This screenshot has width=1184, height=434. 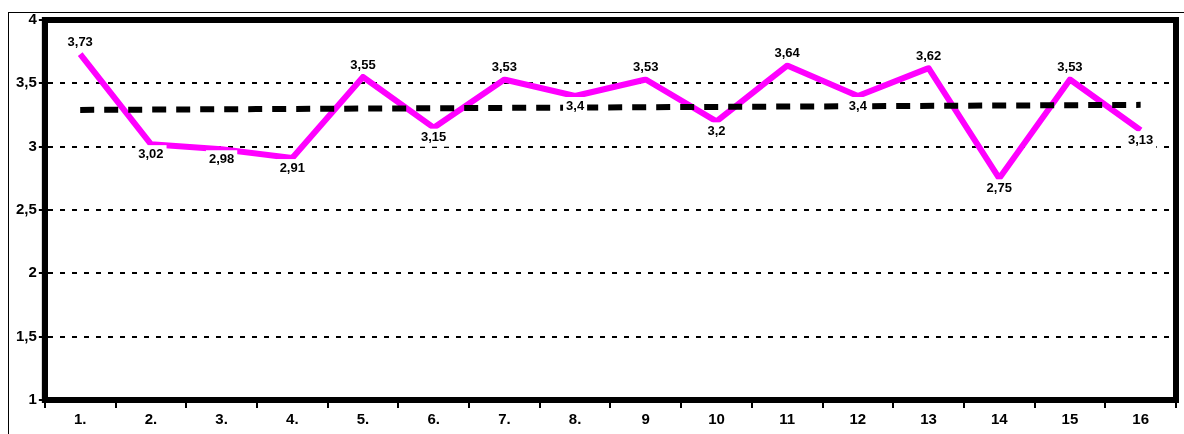 I want to click on data-label: 3,13, so click(x=1141, y=139).